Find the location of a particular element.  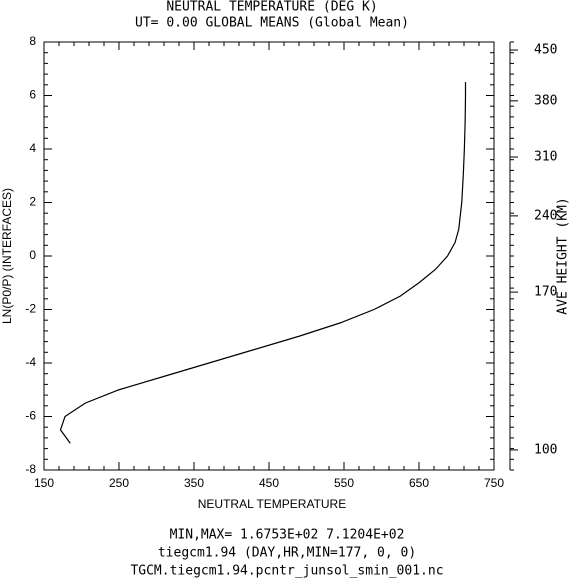

y-tick-label: -4 is located at coordinates (30, 362).